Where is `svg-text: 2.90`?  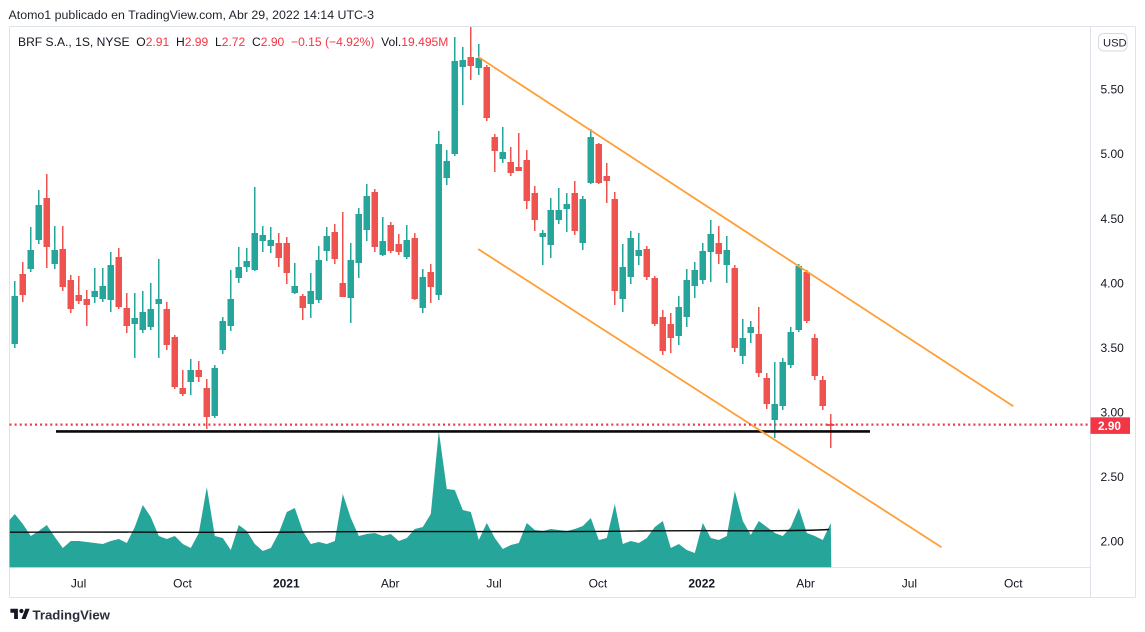 svg-text: 2.90 is located at coordinates (1109, 426).